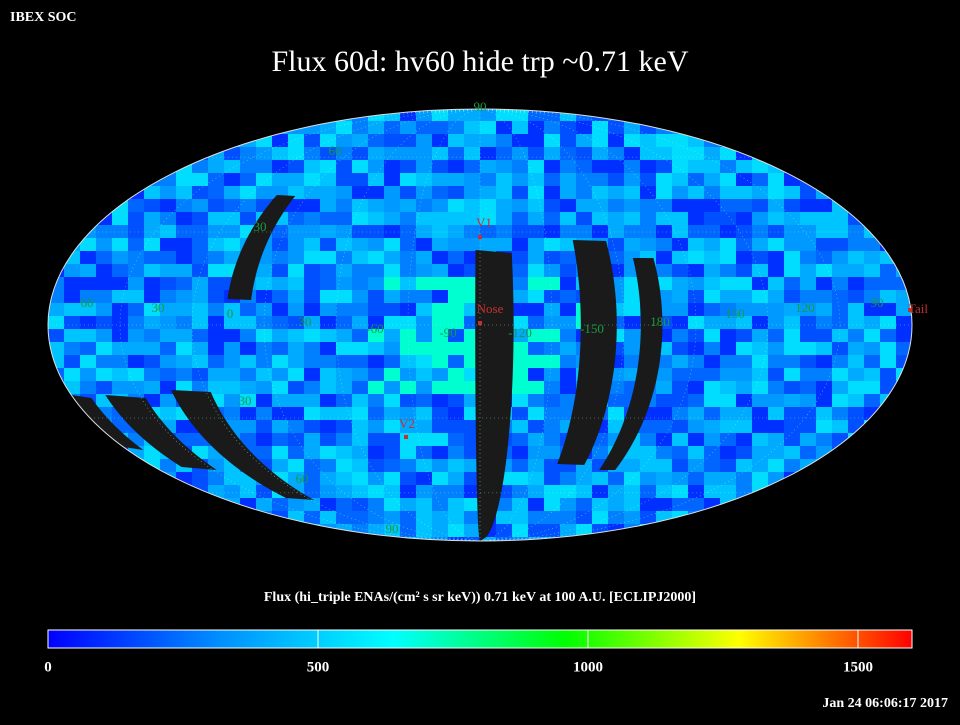  What do you see at coordinates (660, 321) in the screenshot?
I see `grid-label: 180` at bounding box center [660, 321].